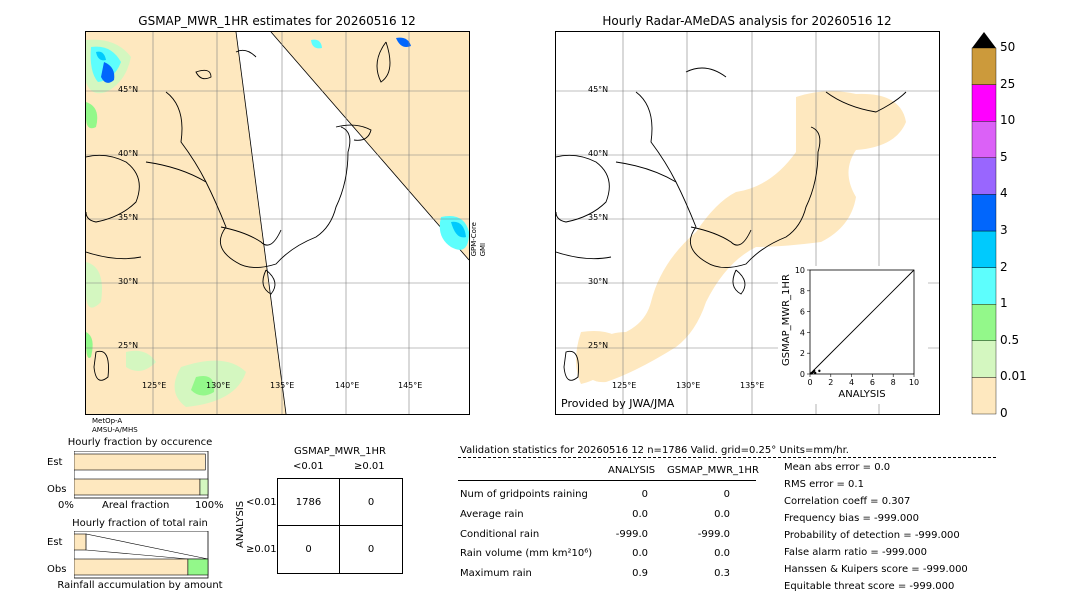 The image size is (1080, 612). Describe the element at coordinates (688, 385) in the screenshot. I see `right-lon-label: 130°E` at that location.